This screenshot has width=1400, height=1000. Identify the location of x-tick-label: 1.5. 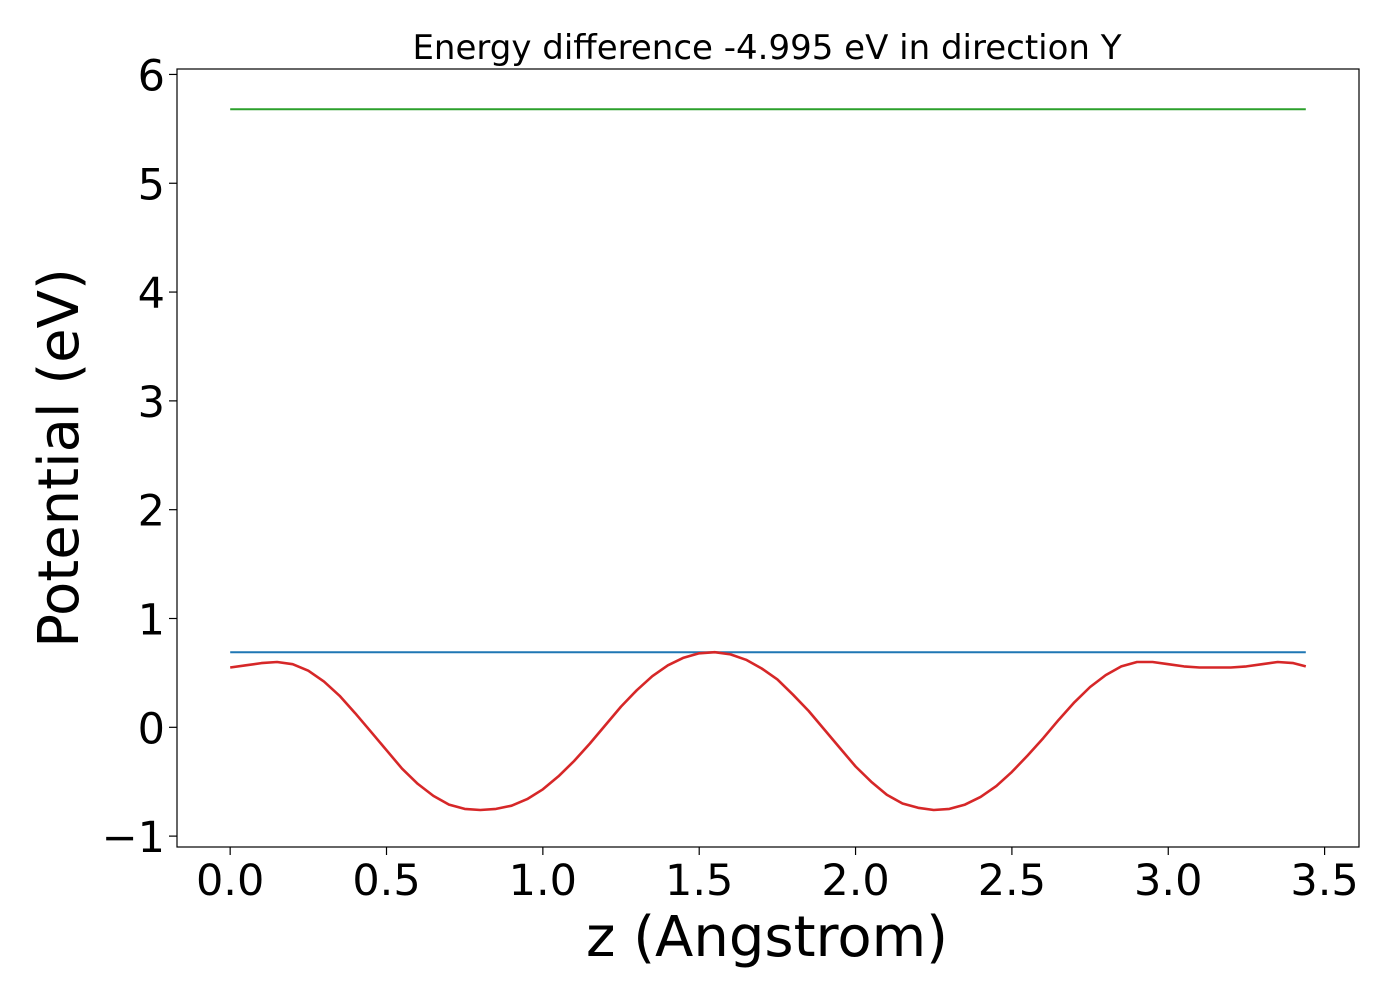
(699, 881).